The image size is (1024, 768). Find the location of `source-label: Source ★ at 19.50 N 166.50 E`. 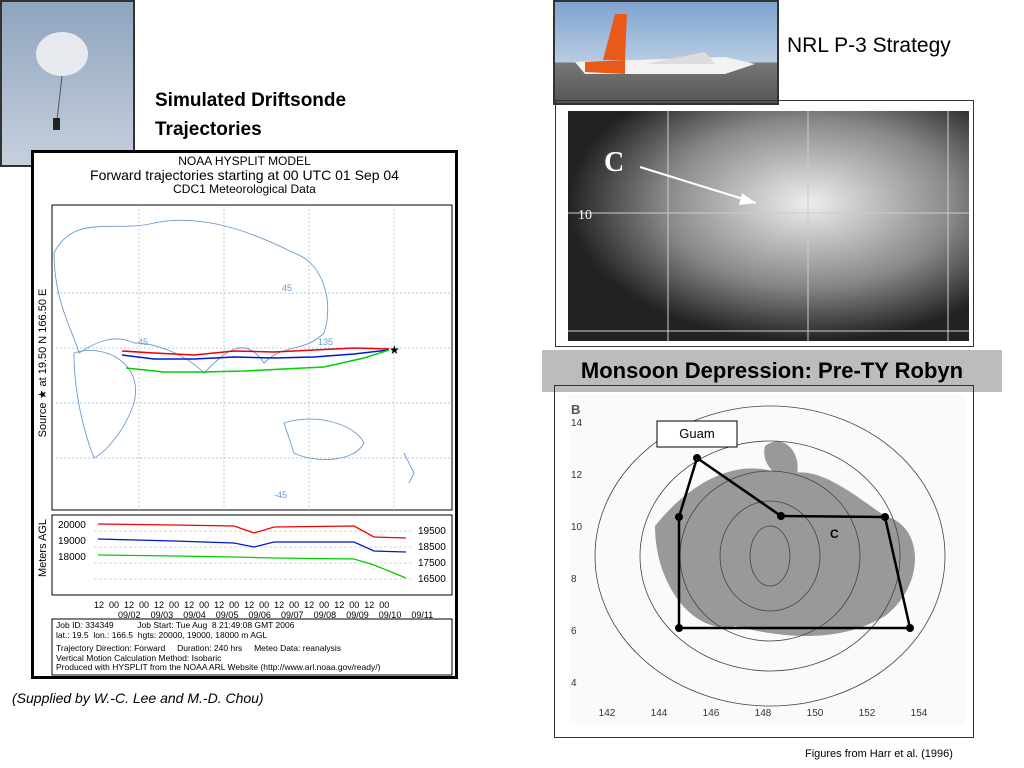

source-label: Source ★ at 19.50 N 166.50 E is located at coordinates (43, 363).